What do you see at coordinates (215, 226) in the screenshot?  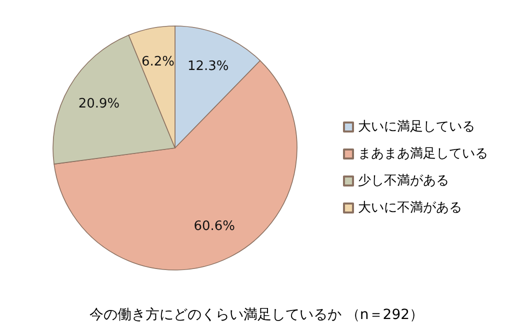 I see `data-label: 60.6%` at bounding box center [215, 226].